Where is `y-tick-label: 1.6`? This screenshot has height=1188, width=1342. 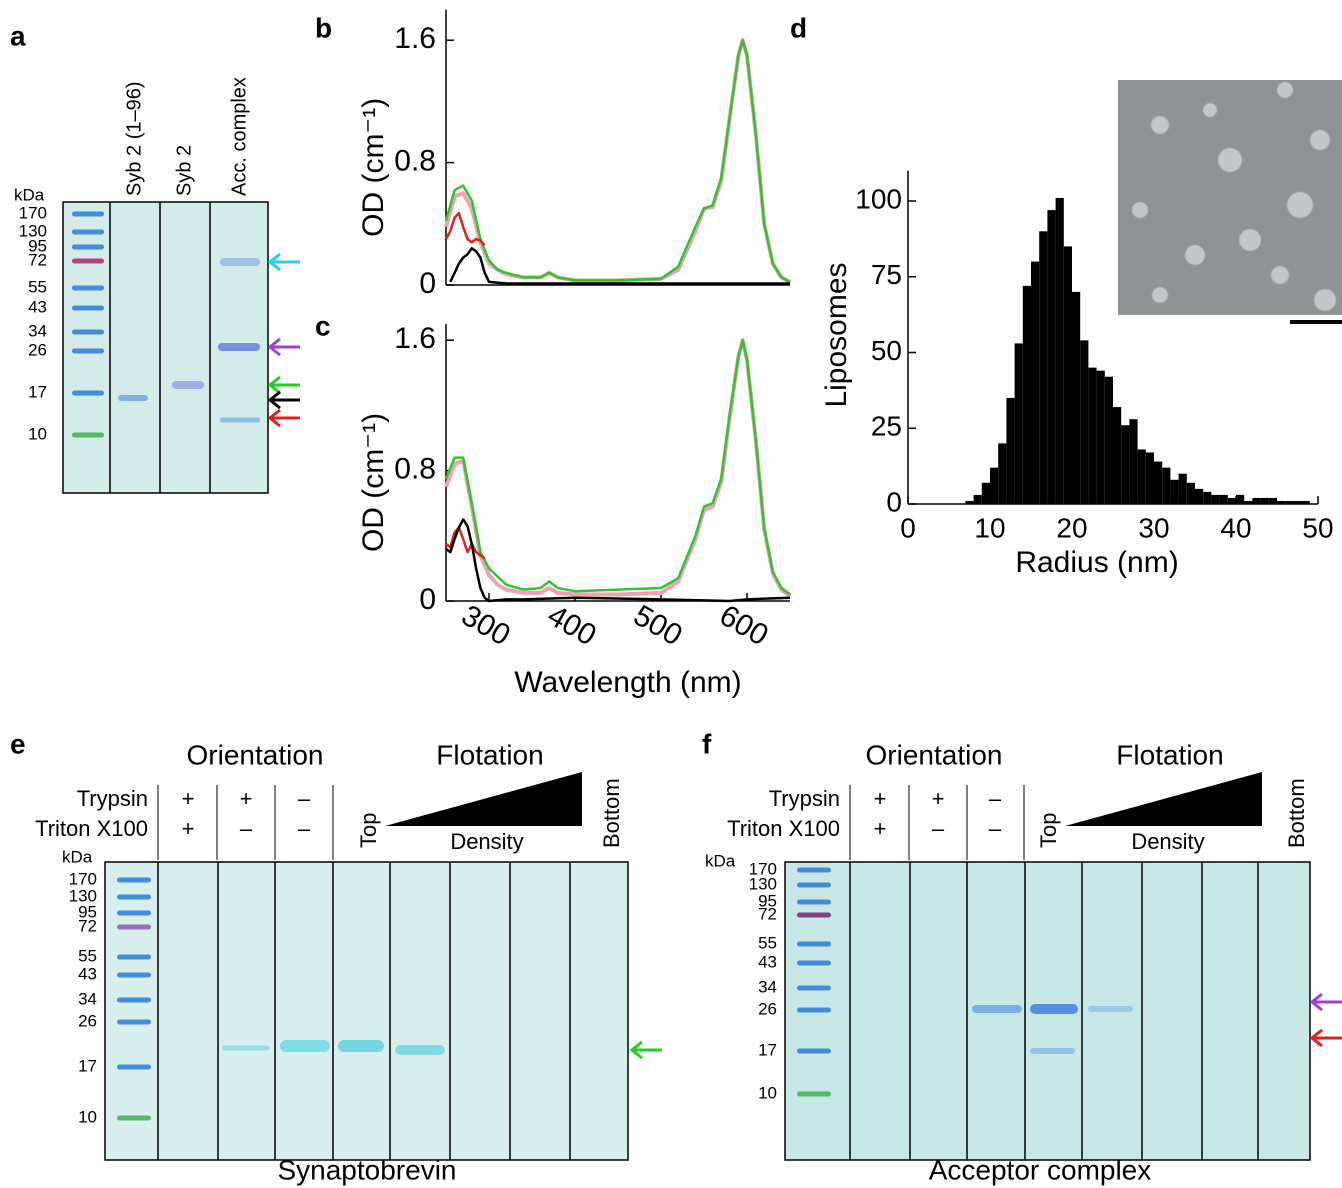
y-tick-label: 1.6 is located at coordinates (415, 338).